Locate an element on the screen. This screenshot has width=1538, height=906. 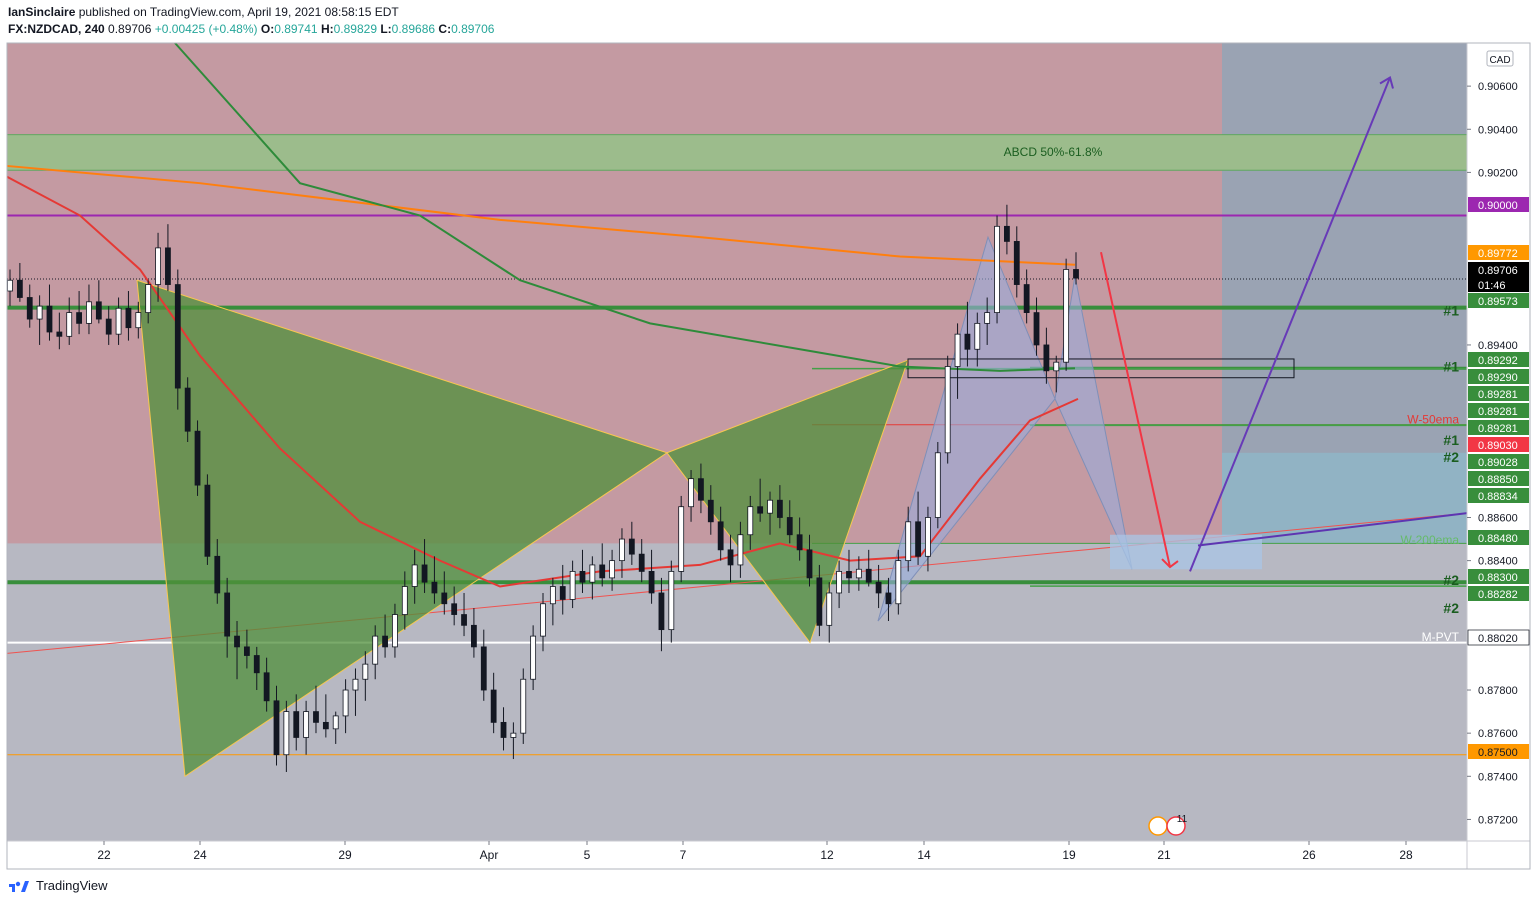
close-value: 0.89706 is located at coordinates (473, 29).